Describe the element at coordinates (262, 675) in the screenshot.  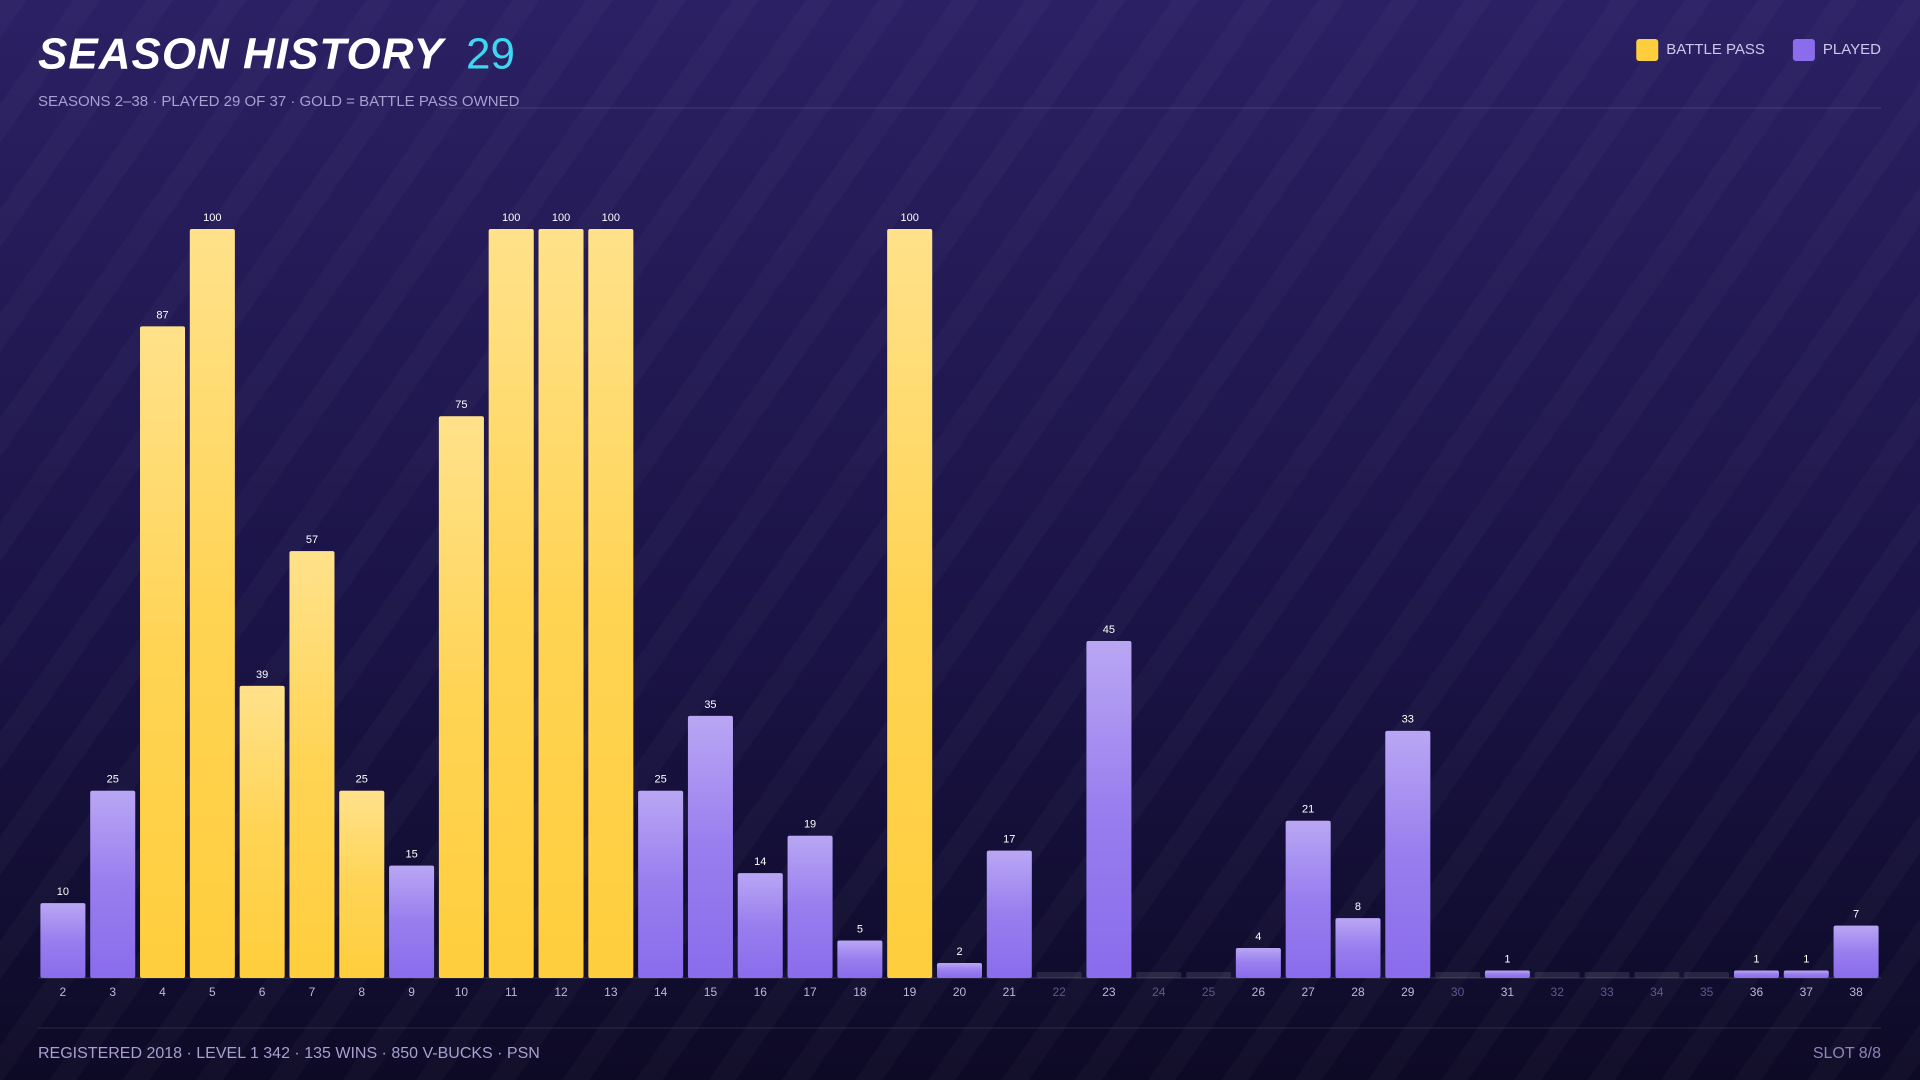
I see `value-label: 39` at that location.